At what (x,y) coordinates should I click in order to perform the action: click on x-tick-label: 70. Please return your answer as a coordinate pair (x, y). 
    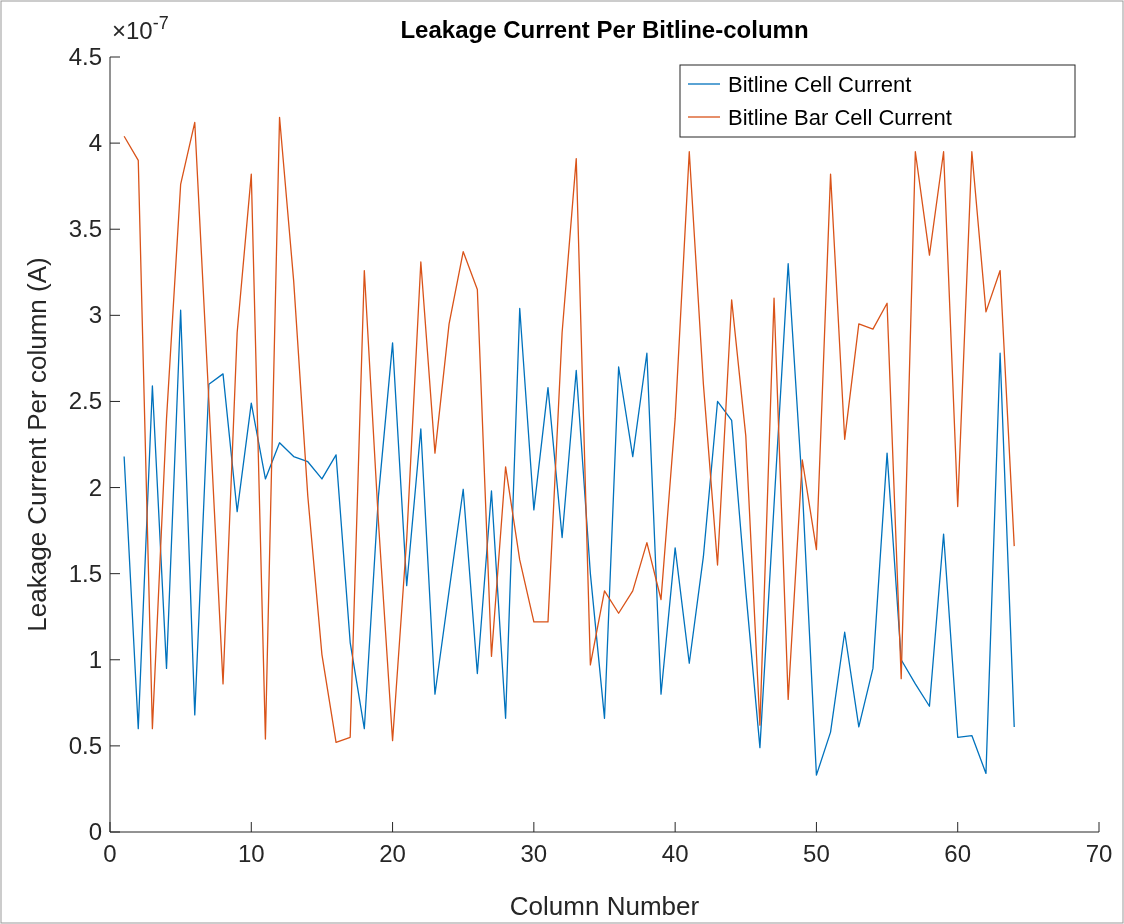
    Looking at the image, I should click on (1099, 853).